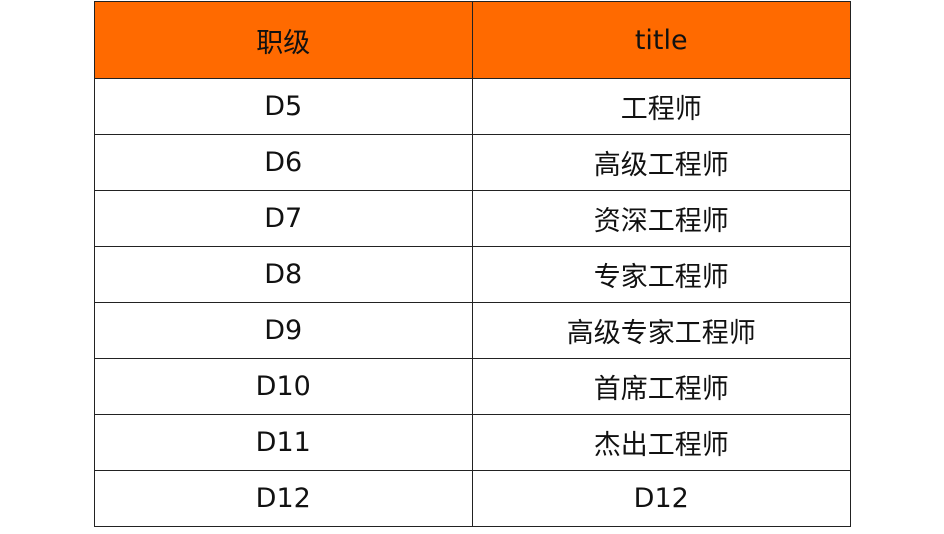  What do you see at coordinates (661, 274) in the screenshot?
I see `title-cell: 专家工程师` at bounding box center [661, 274].